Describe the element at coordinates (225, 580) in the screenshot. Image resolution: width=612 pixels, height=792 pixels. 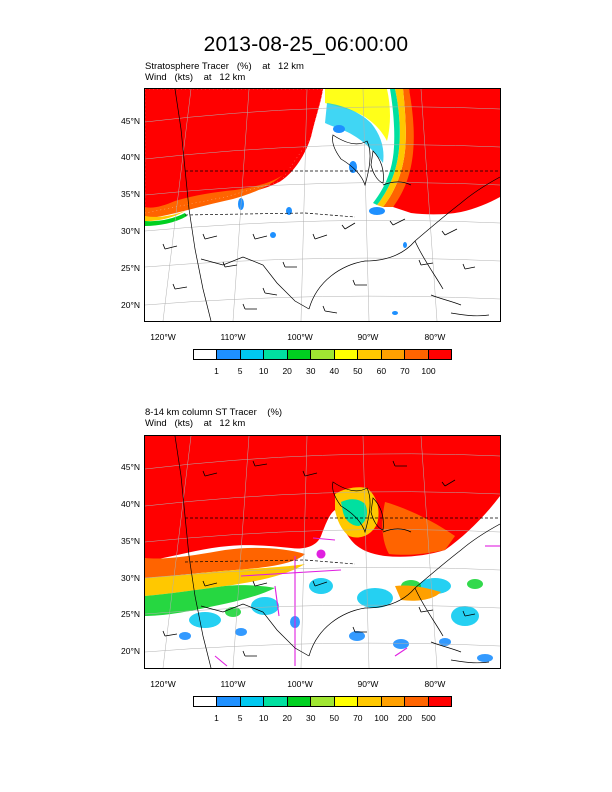
I see `tracer-edge-yellow` at that location.